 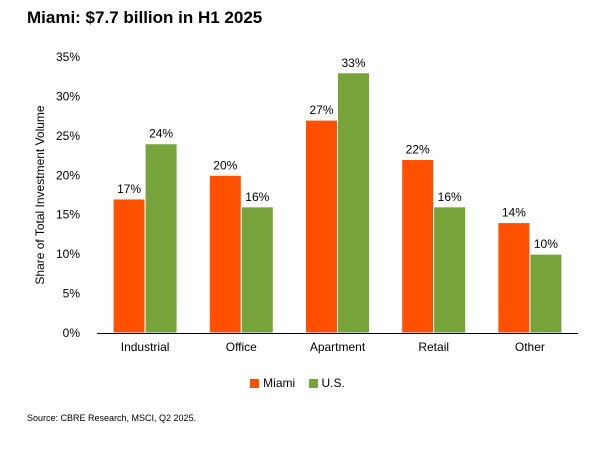 I want to click on legend-item-miami: Miami, so click(x=272, y=383).